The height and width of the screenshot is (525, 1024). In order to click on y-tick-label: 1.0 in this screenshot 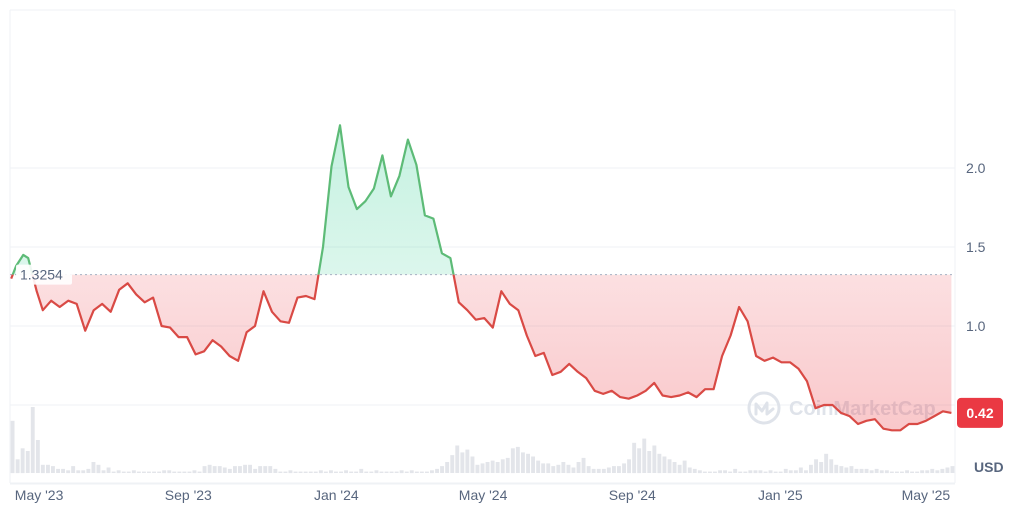, I will do `click(976, 326)`.